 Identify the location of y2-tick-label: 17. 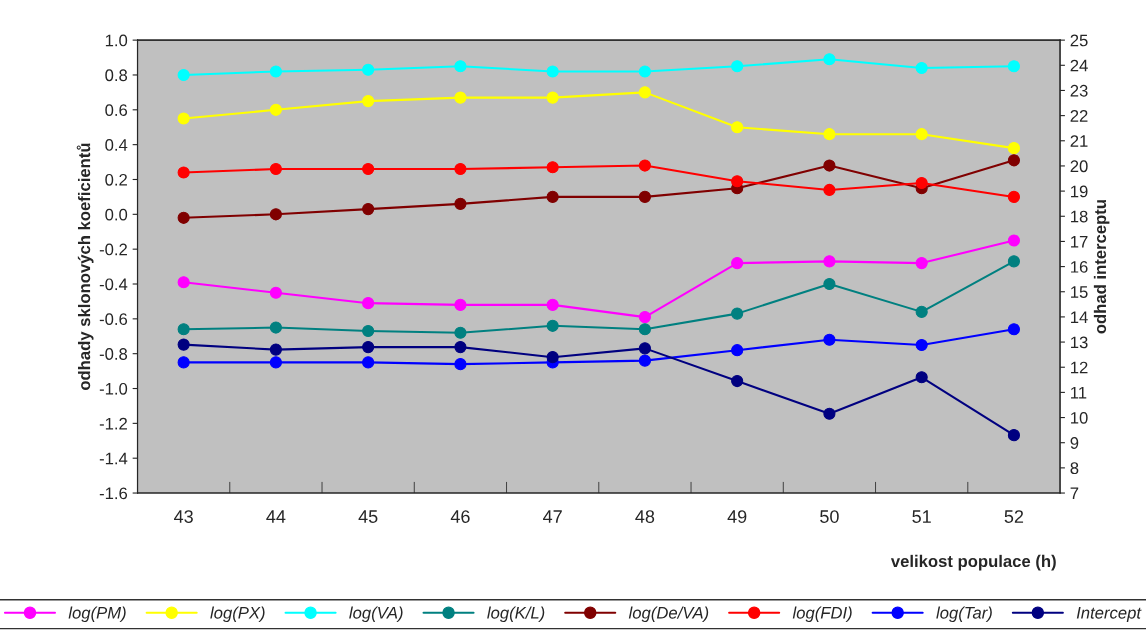
(1079, 242).